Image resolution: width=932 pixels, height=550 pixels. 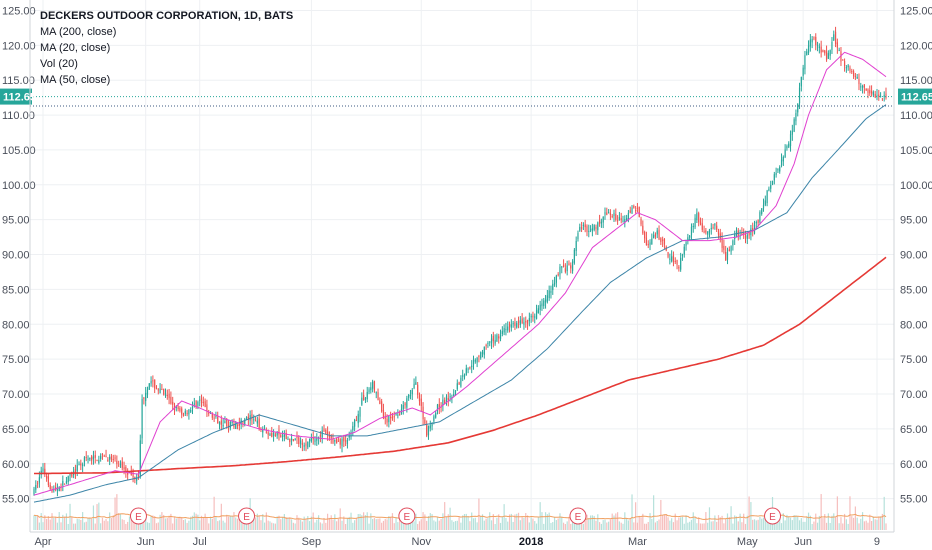 What do you see at coordinates (914, 360) in the screenshot?
I see `y-tick-right: 75.00` at bounding box center [914, 360].